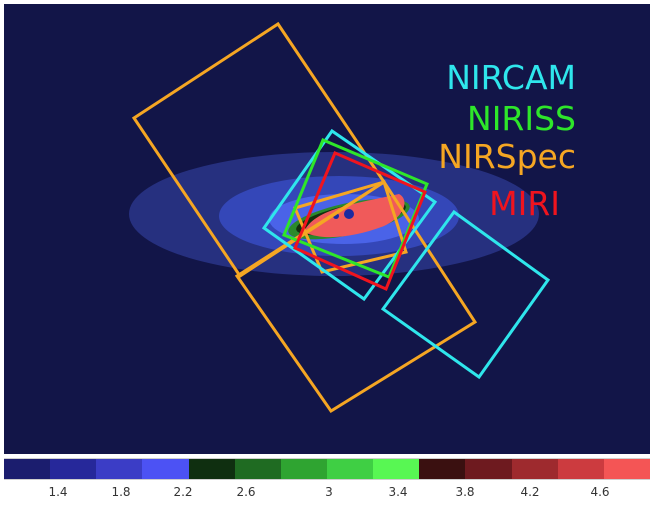 This screenshot has width=652, height=506. What do you see at coordinates (600, 492) in the screenshot?
I see `colorbar-tick-label: 4.6` at bounding box center [600, 492].